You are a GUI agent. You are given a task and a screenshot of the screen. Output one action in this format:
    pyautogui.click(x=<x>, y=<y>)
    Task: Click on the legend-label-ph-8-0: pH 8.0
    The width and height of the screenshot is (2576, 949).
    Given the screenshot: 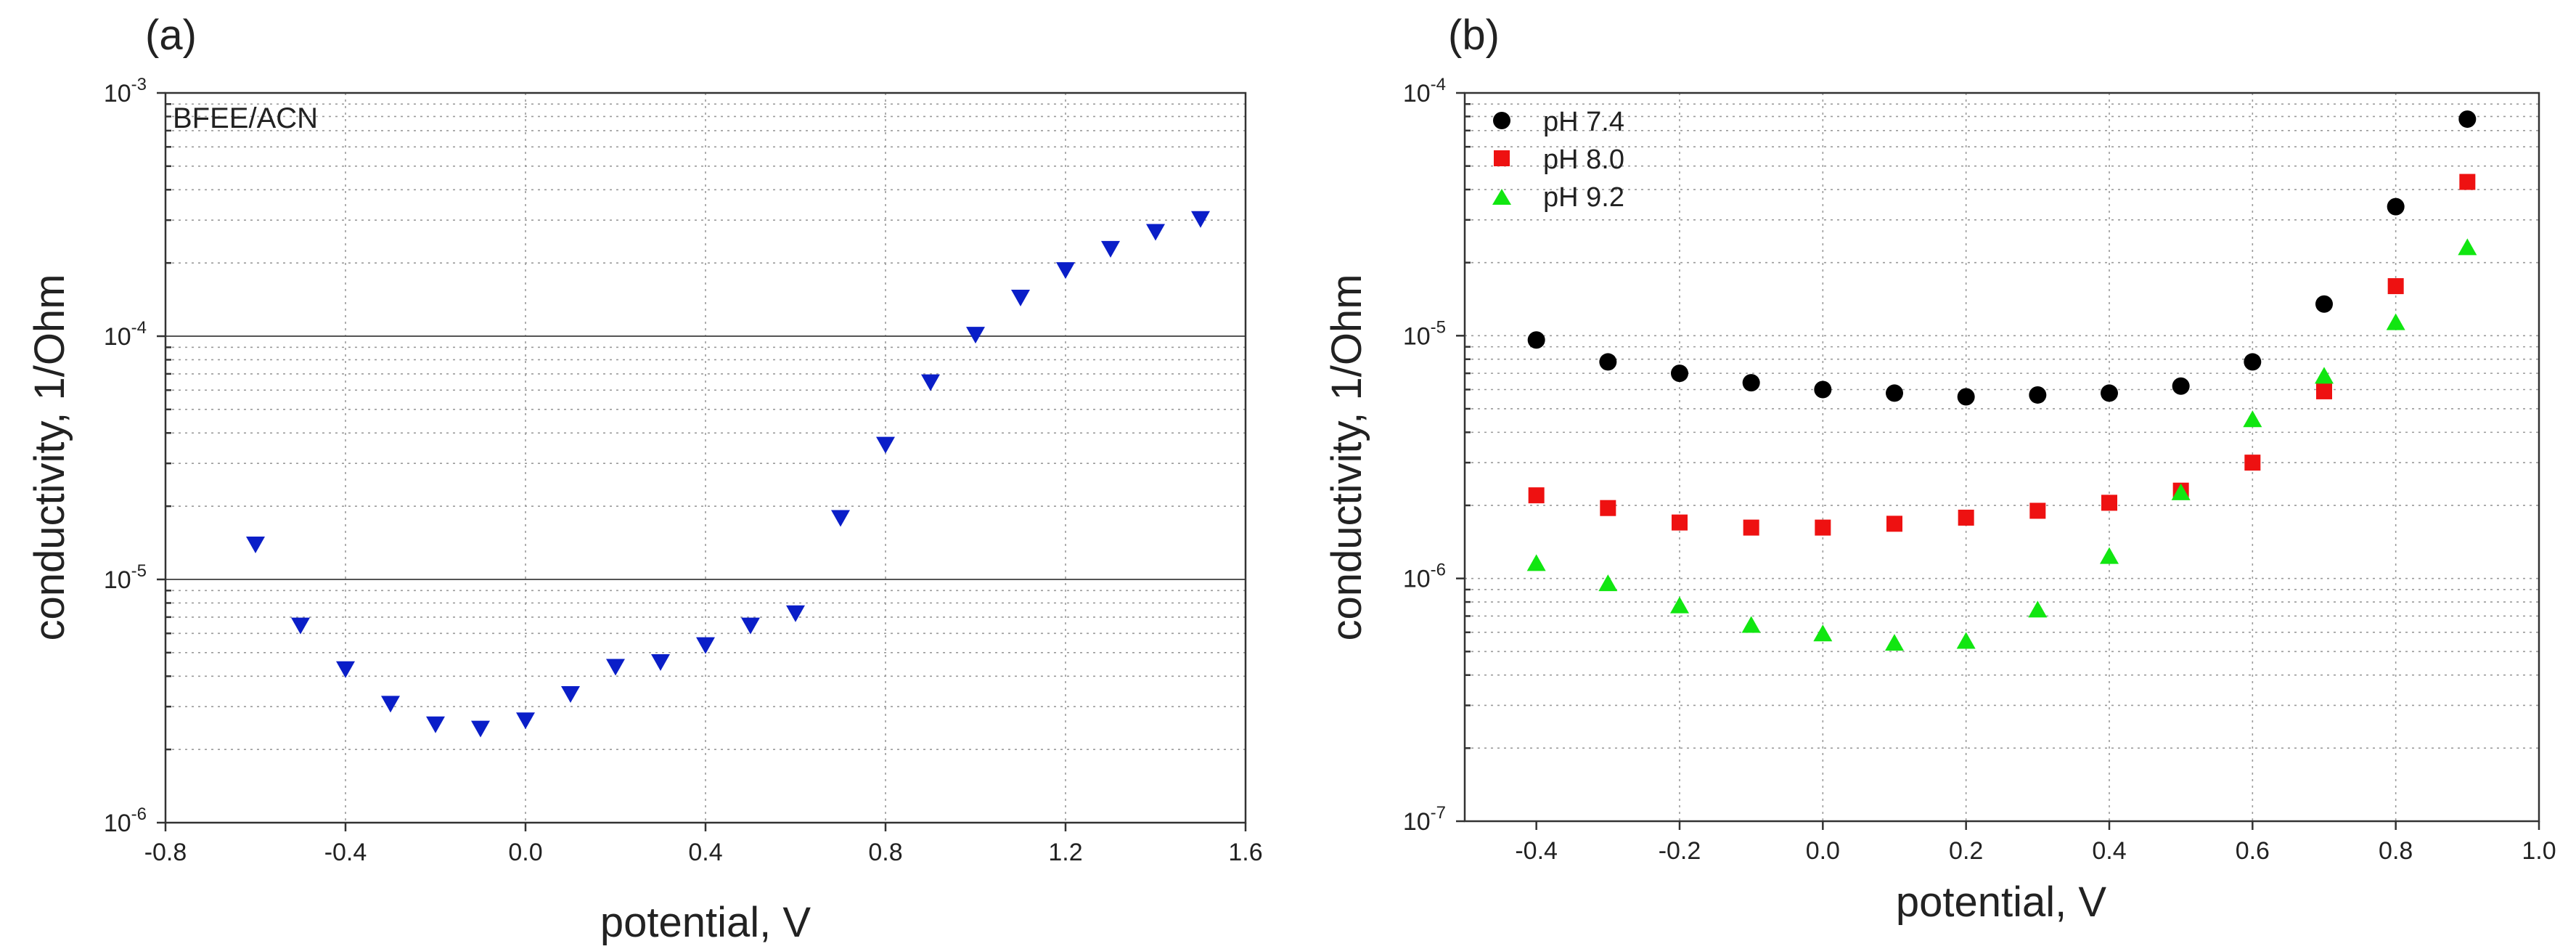 What is the action you would take?
    pyautogui.click(x=1584, y=159)
    